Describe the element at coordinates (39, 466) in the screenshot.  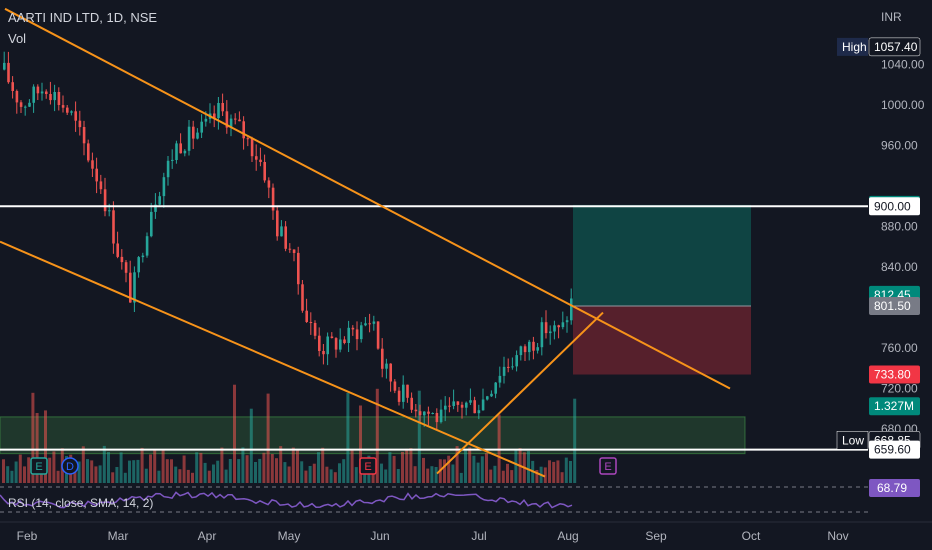
I see `event-marker-1: E` at that location.